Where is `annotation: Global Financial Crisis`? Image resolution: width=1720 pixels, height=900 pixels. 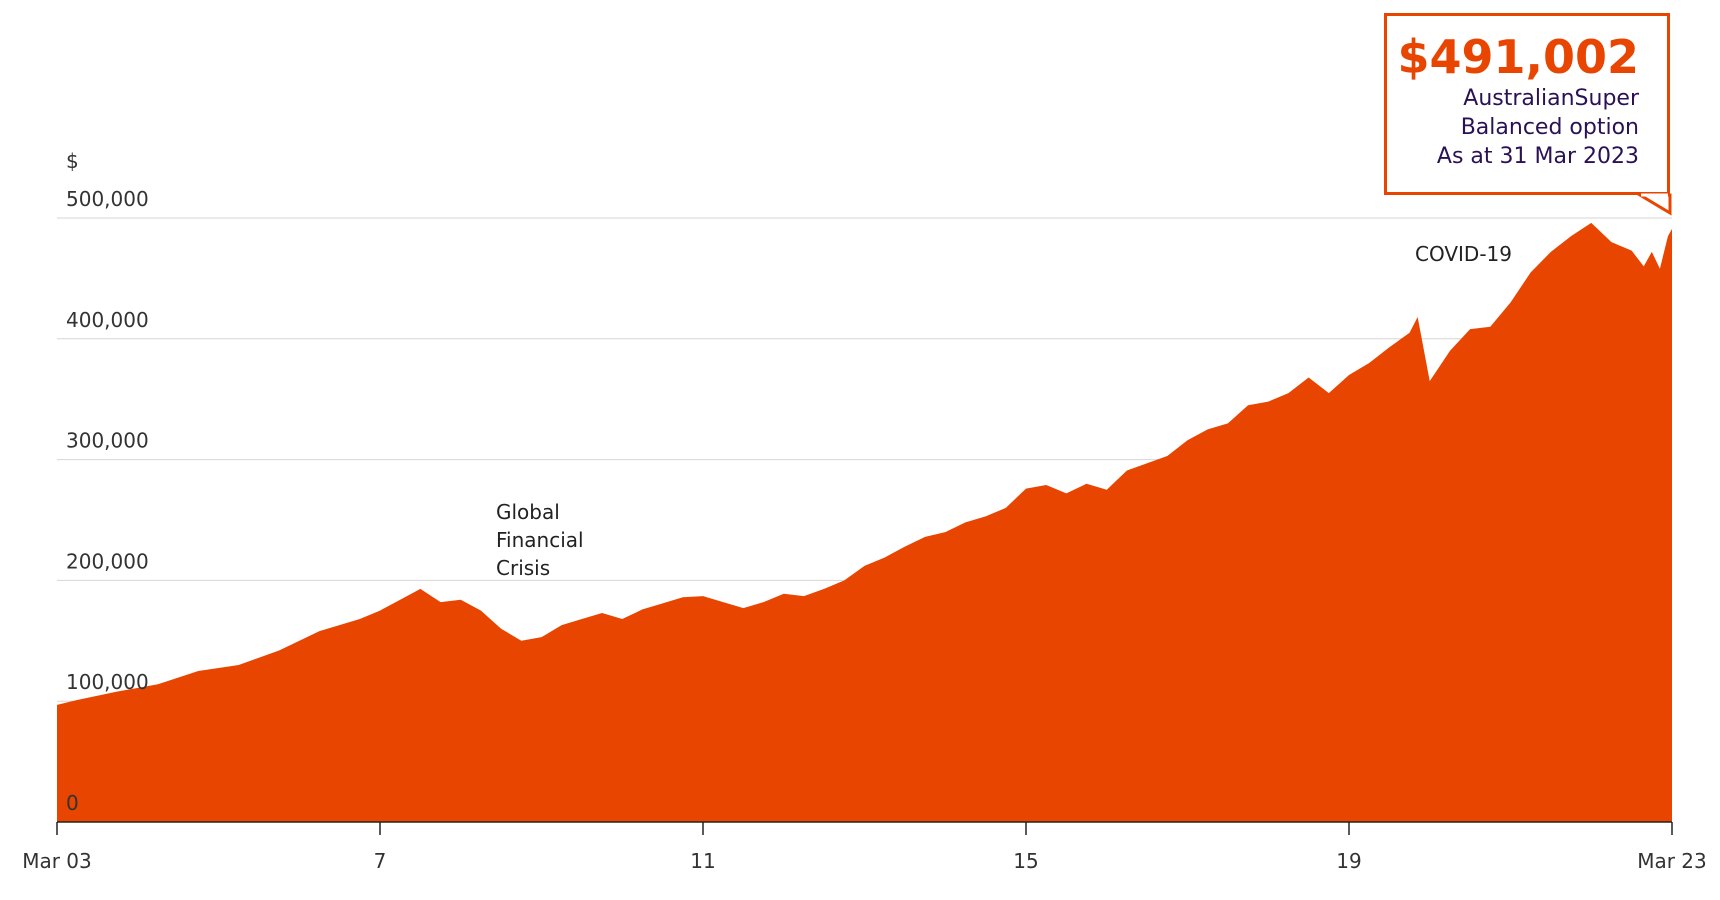
annotation: Global Financial Crisis is located at coordinates (540, 540).